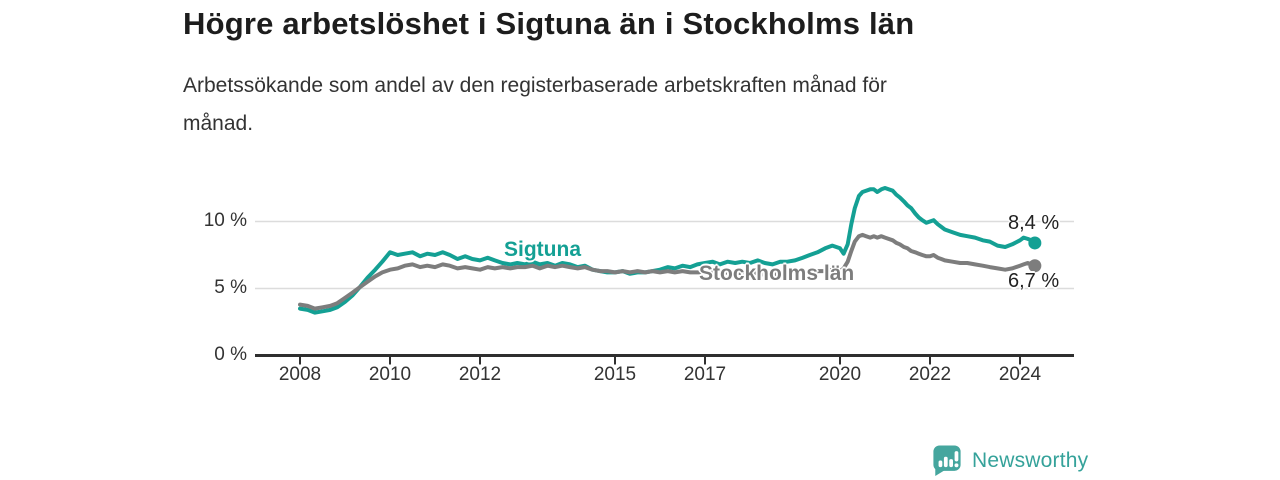  I want to click on newsworthy-wordmark: Newsworthy, so click(1030, 460).